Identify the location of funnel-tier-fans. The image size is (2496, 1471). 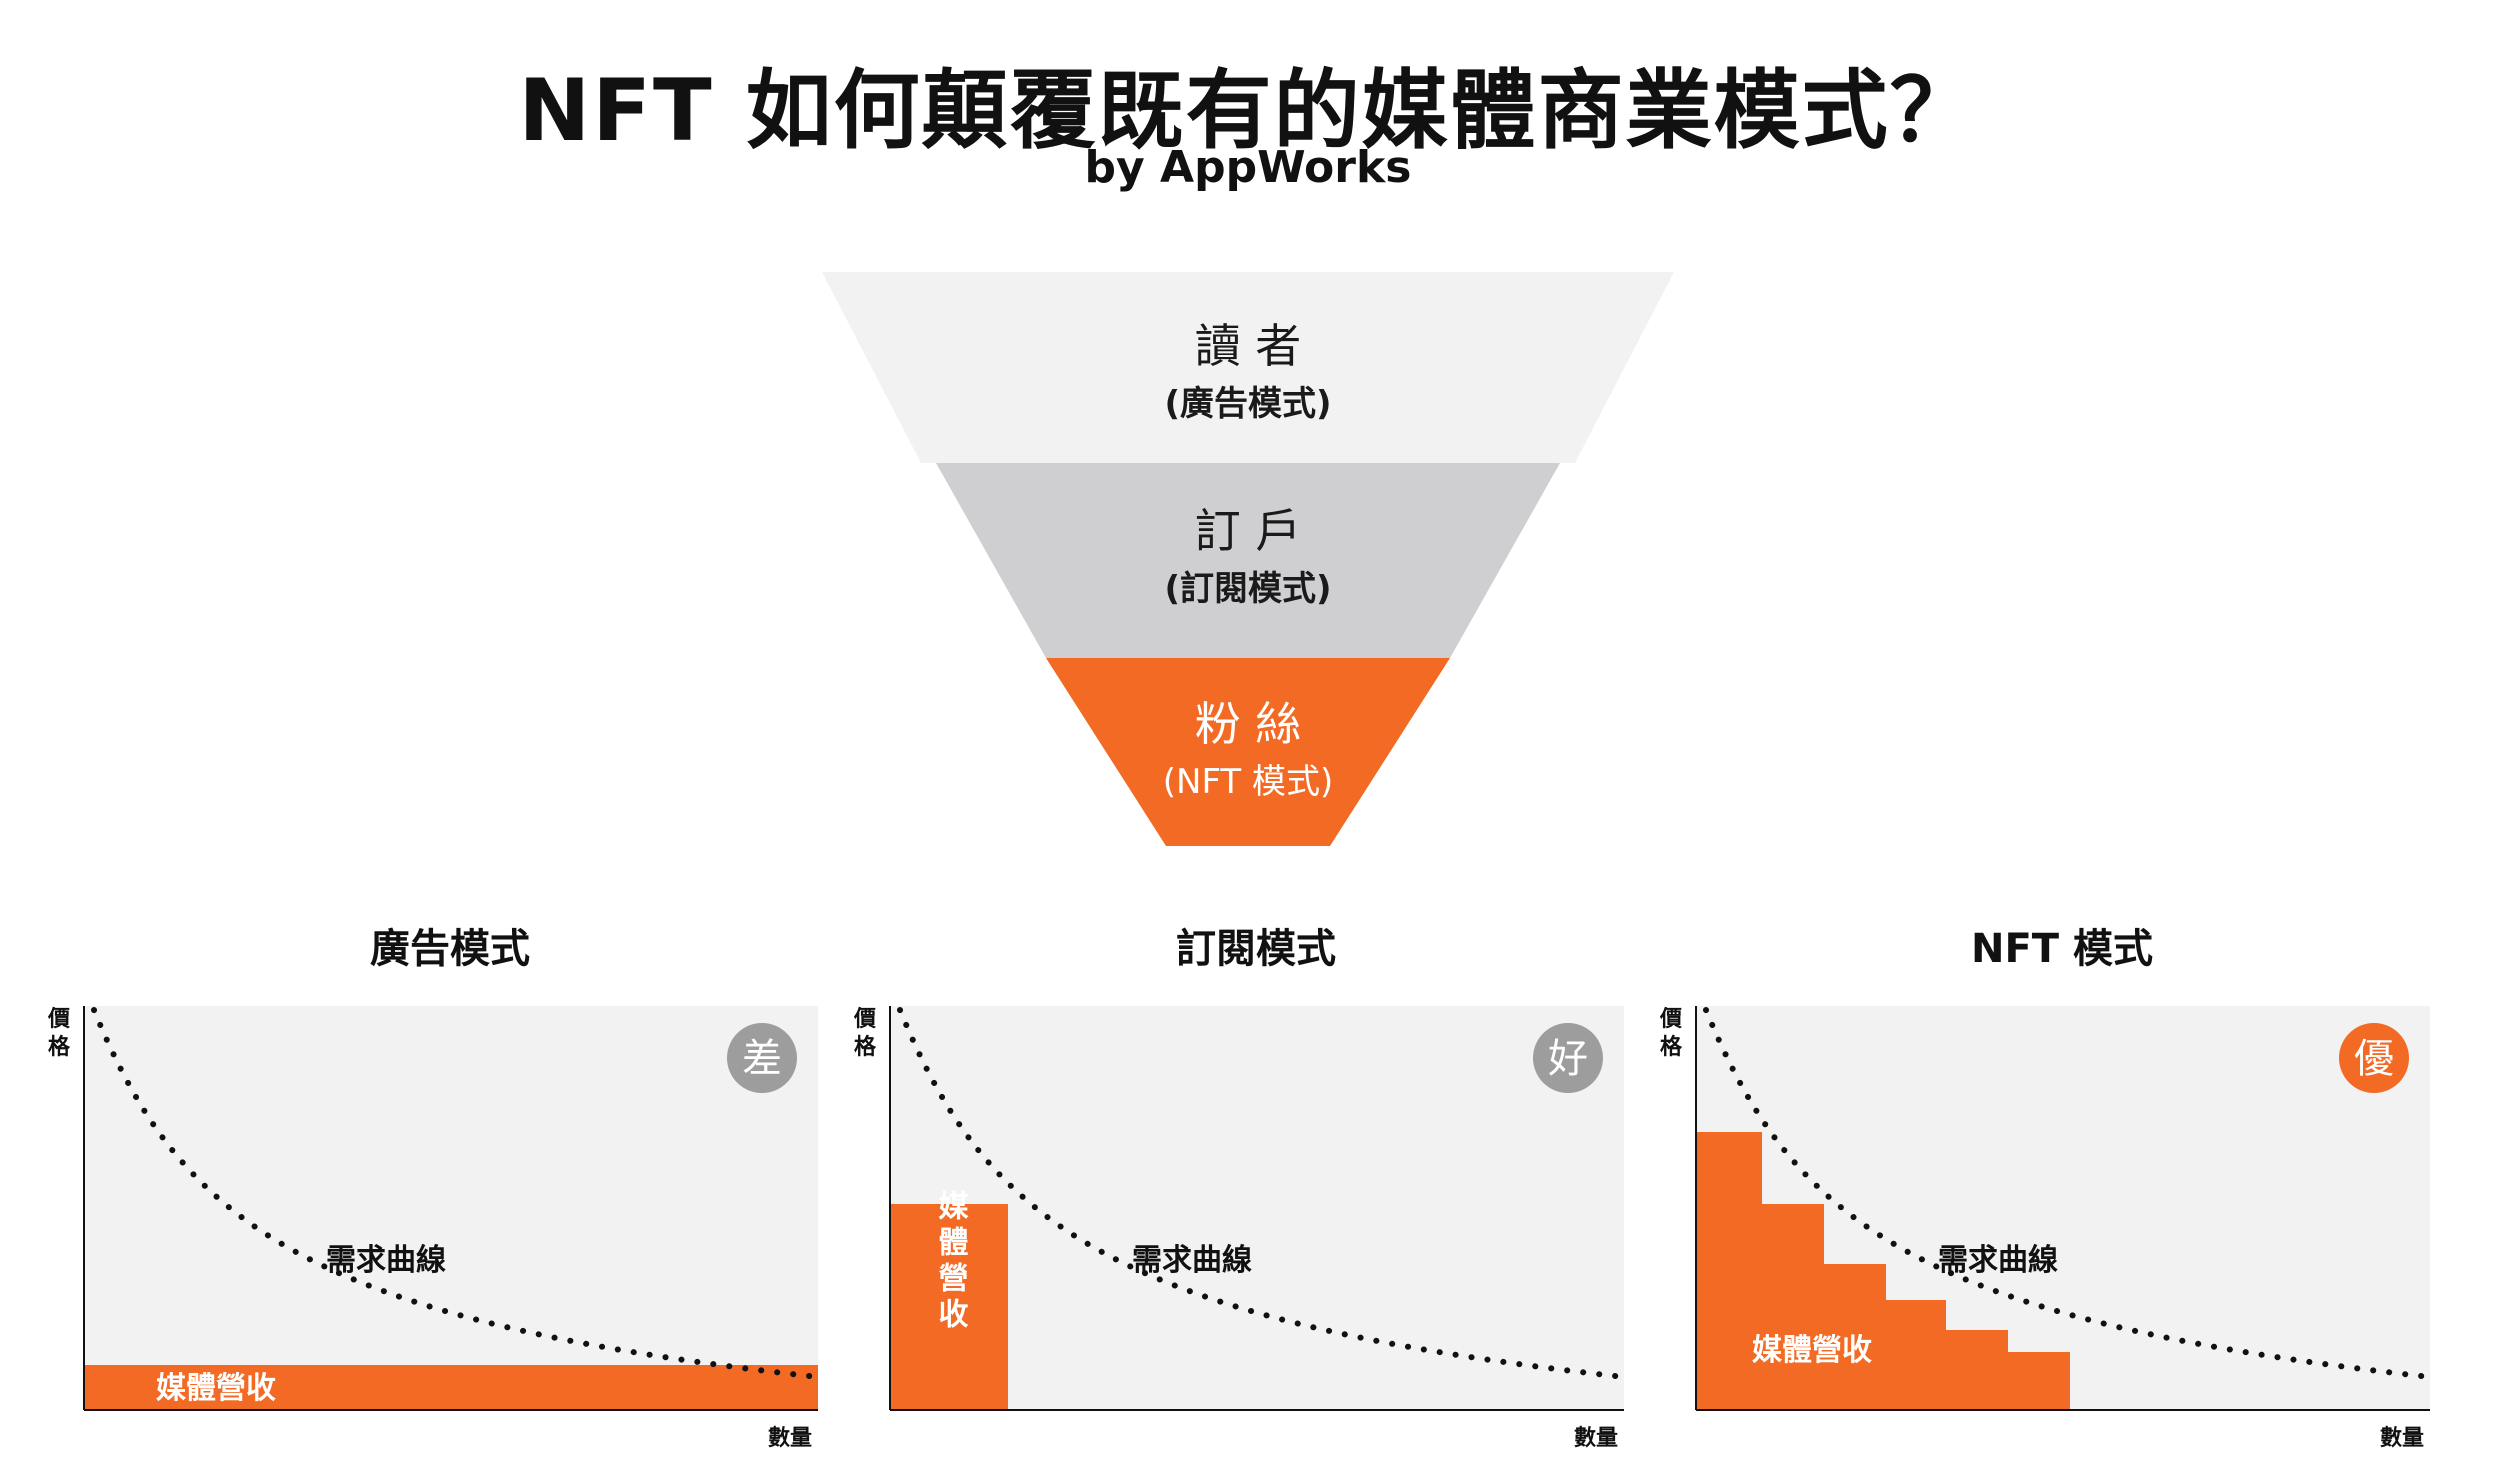
(1248, 752).